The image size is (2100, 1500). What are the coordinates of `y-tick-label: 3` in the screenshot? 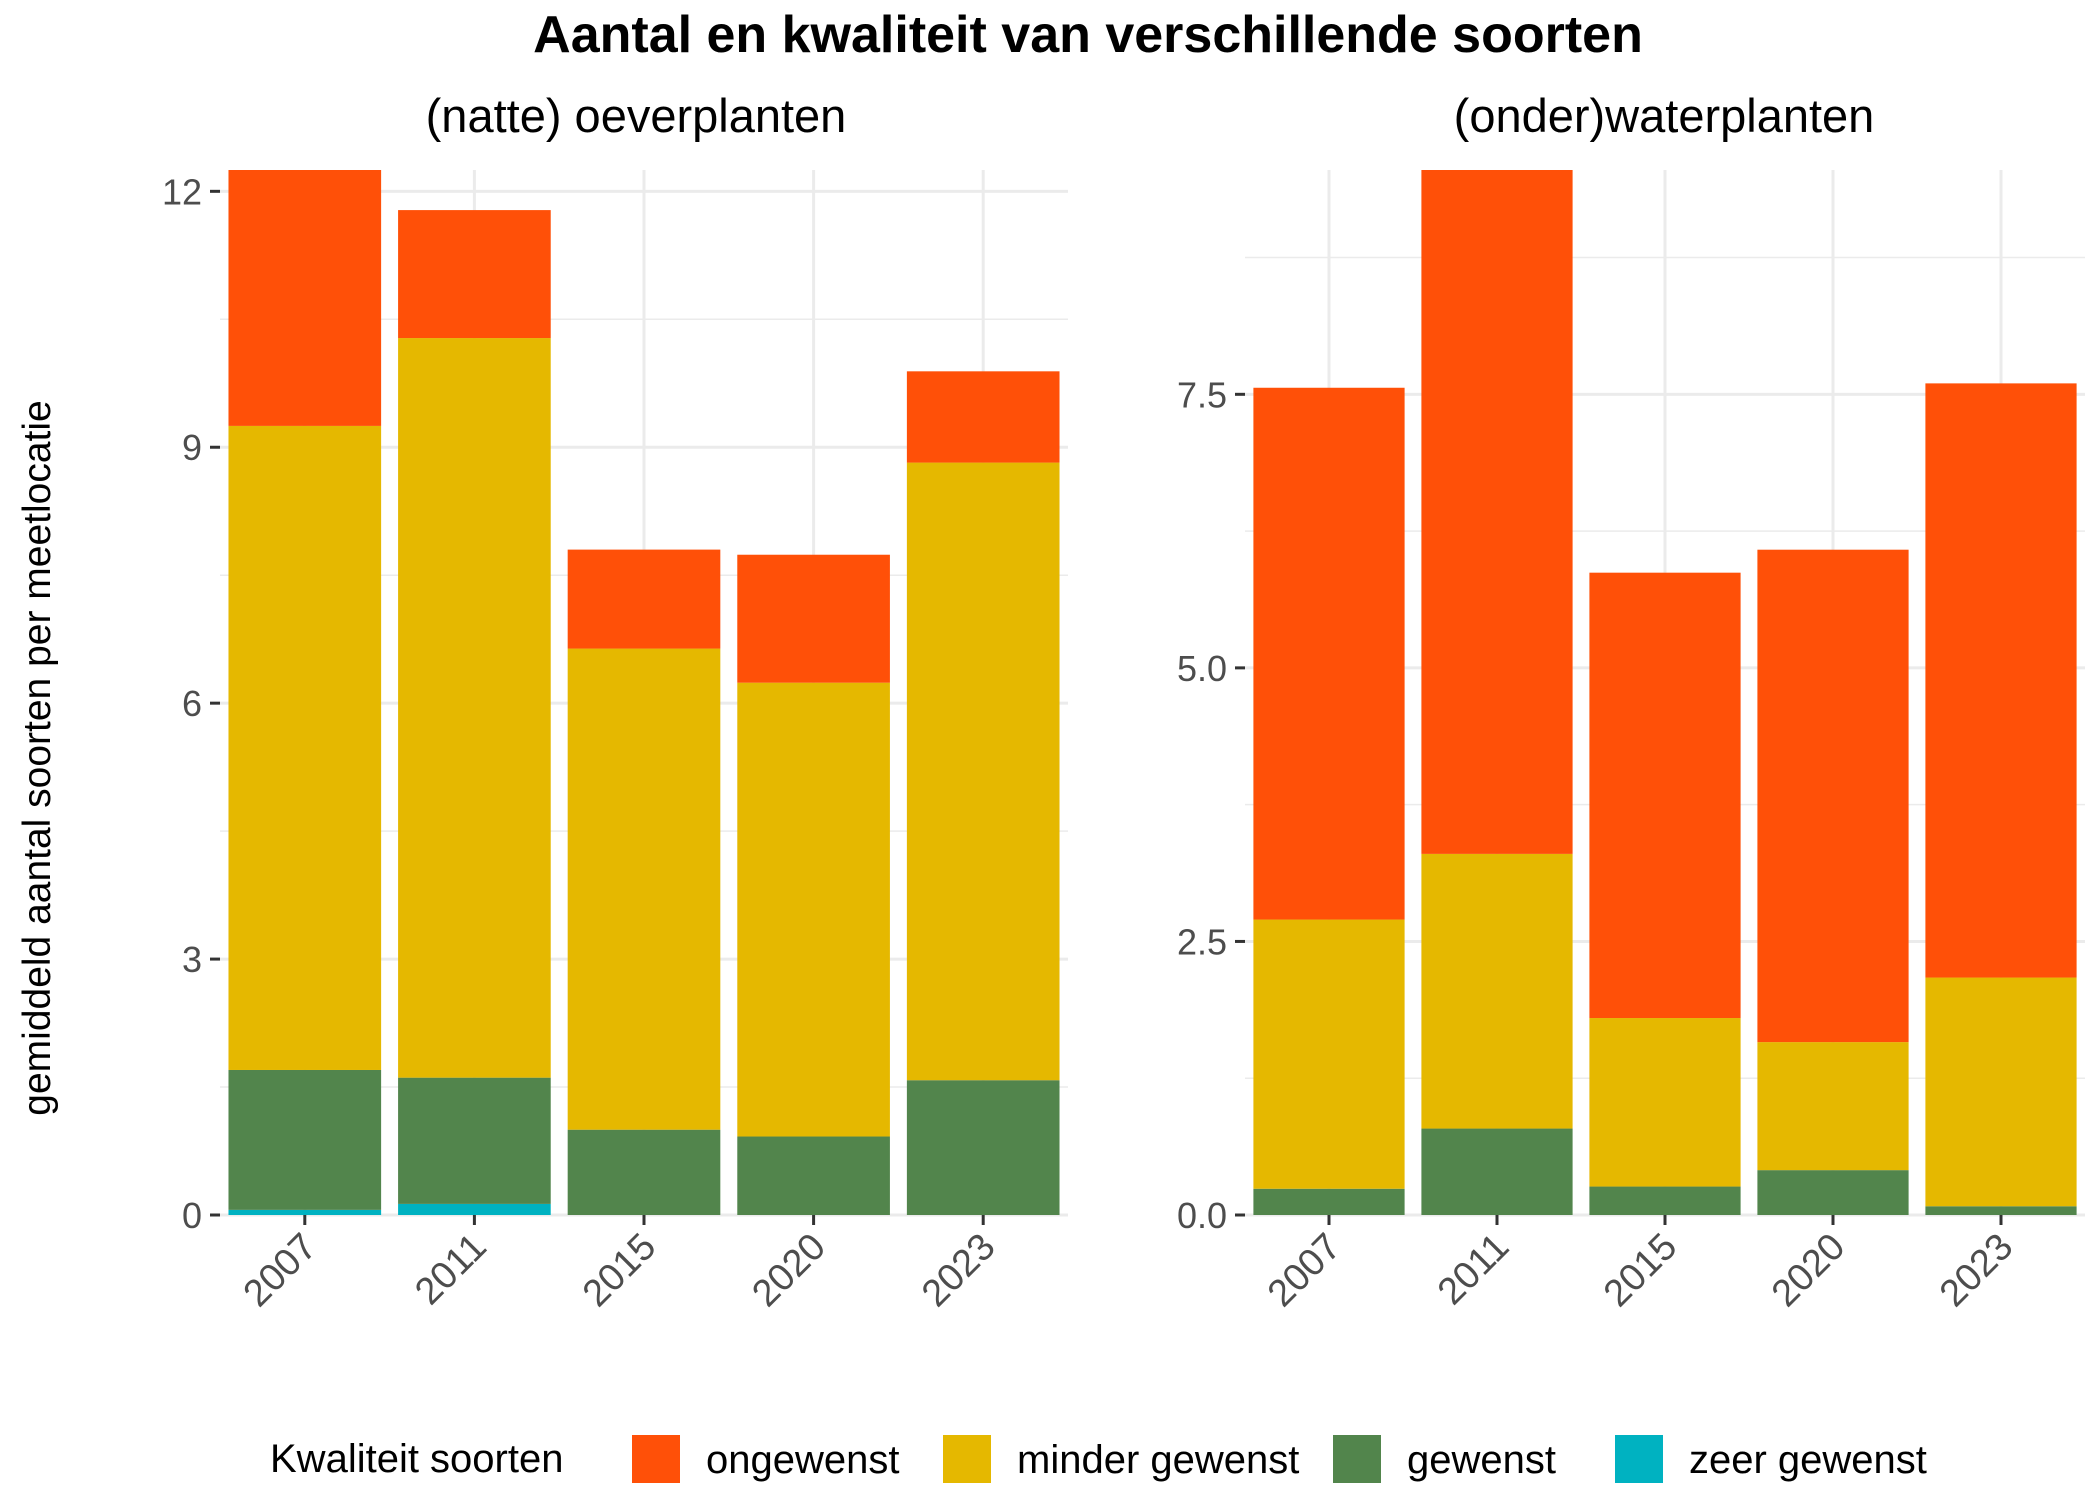 It's located at (192, 959).